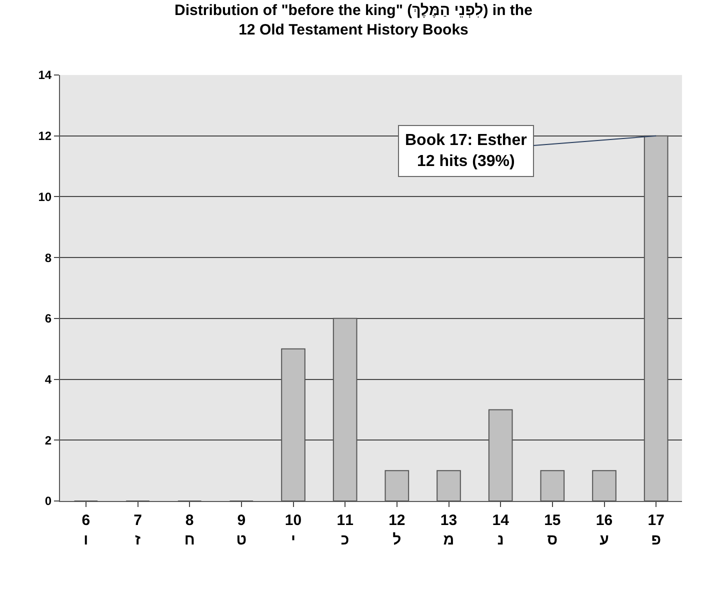  Describe the element at coordinates (45, 136) in the screenshot. I see `y-tick-label: 12` at that location.